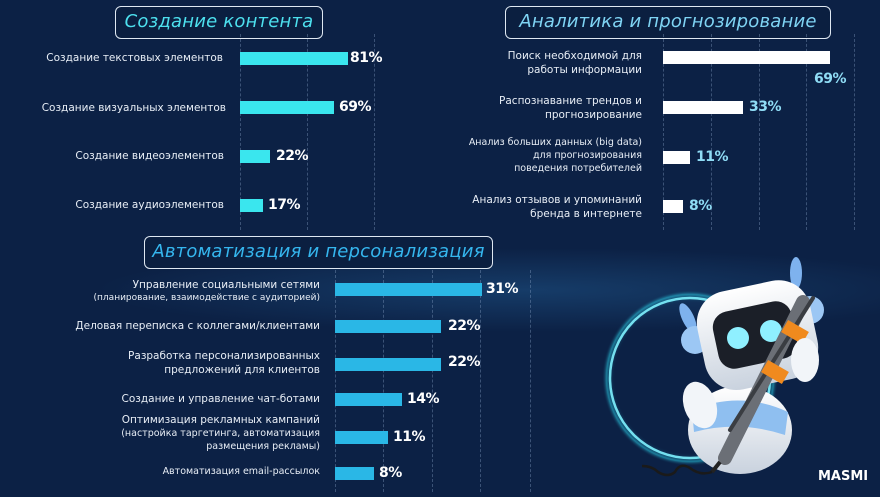  I want to click on bar-label: Создание текстовых элементов, so click(134, 58).